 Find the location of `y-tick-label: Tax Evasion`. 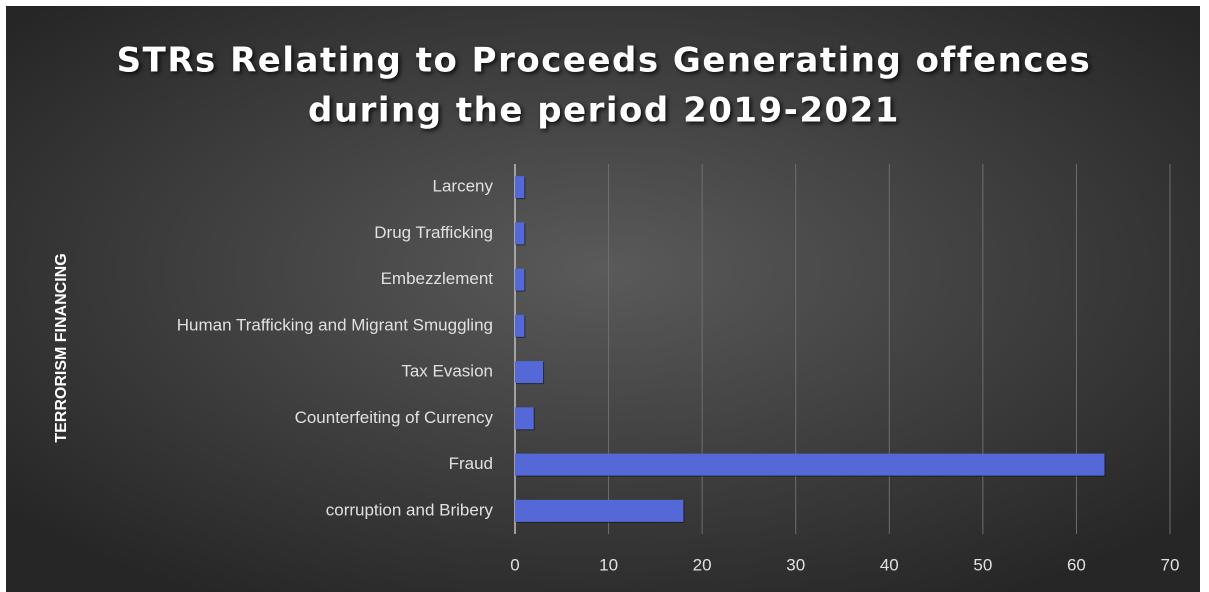

y-tick-label: Tax Evasion is located at coordinates (447, 371).